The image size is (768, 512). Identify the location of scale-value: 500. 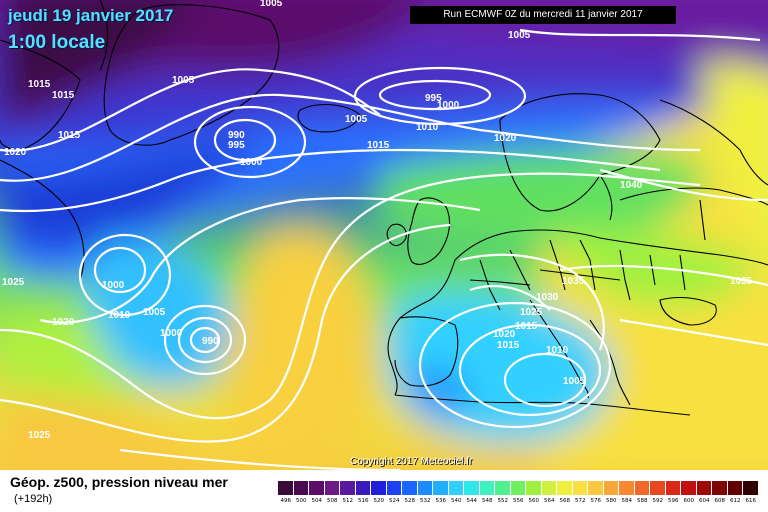
(301, 501).